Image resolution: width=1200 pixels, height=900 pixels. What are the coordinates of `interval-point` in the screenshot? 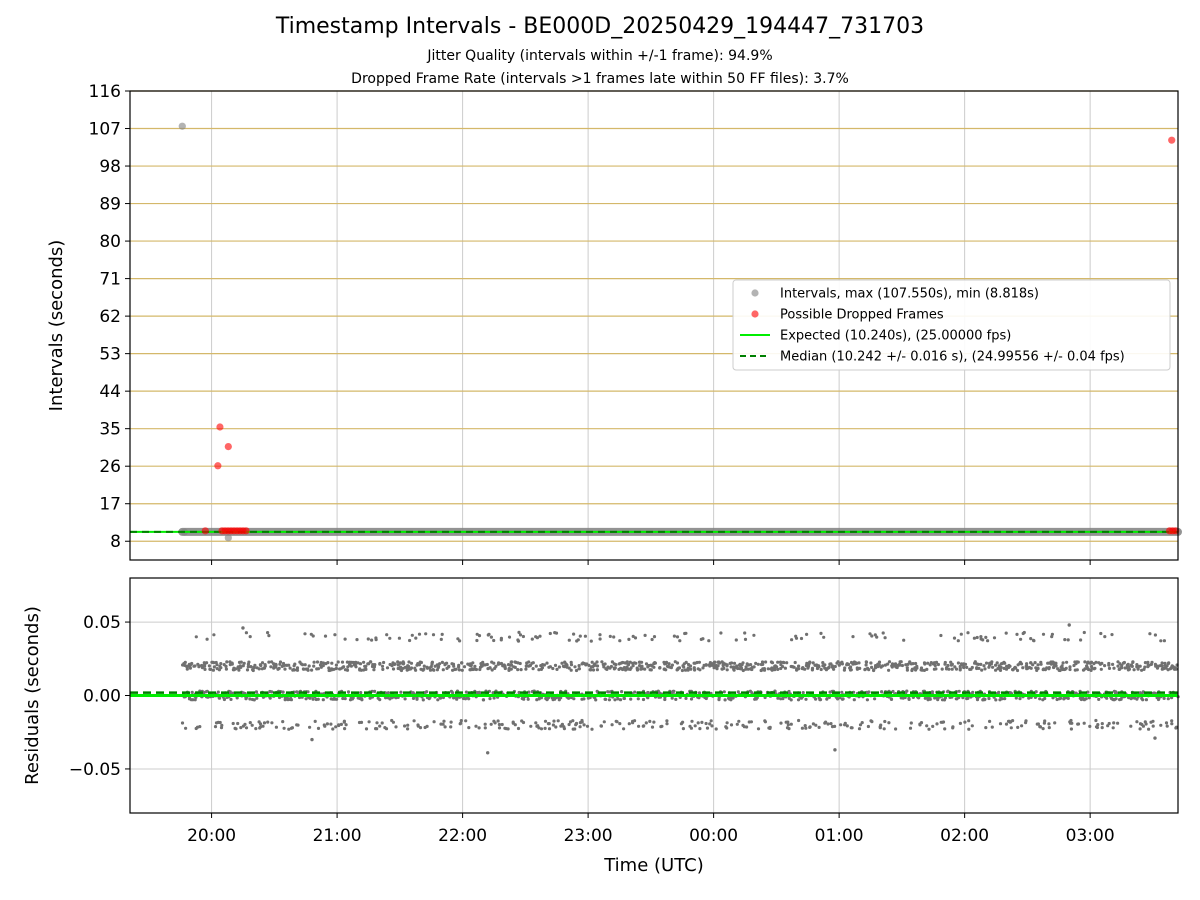 It's located at (182, 126).